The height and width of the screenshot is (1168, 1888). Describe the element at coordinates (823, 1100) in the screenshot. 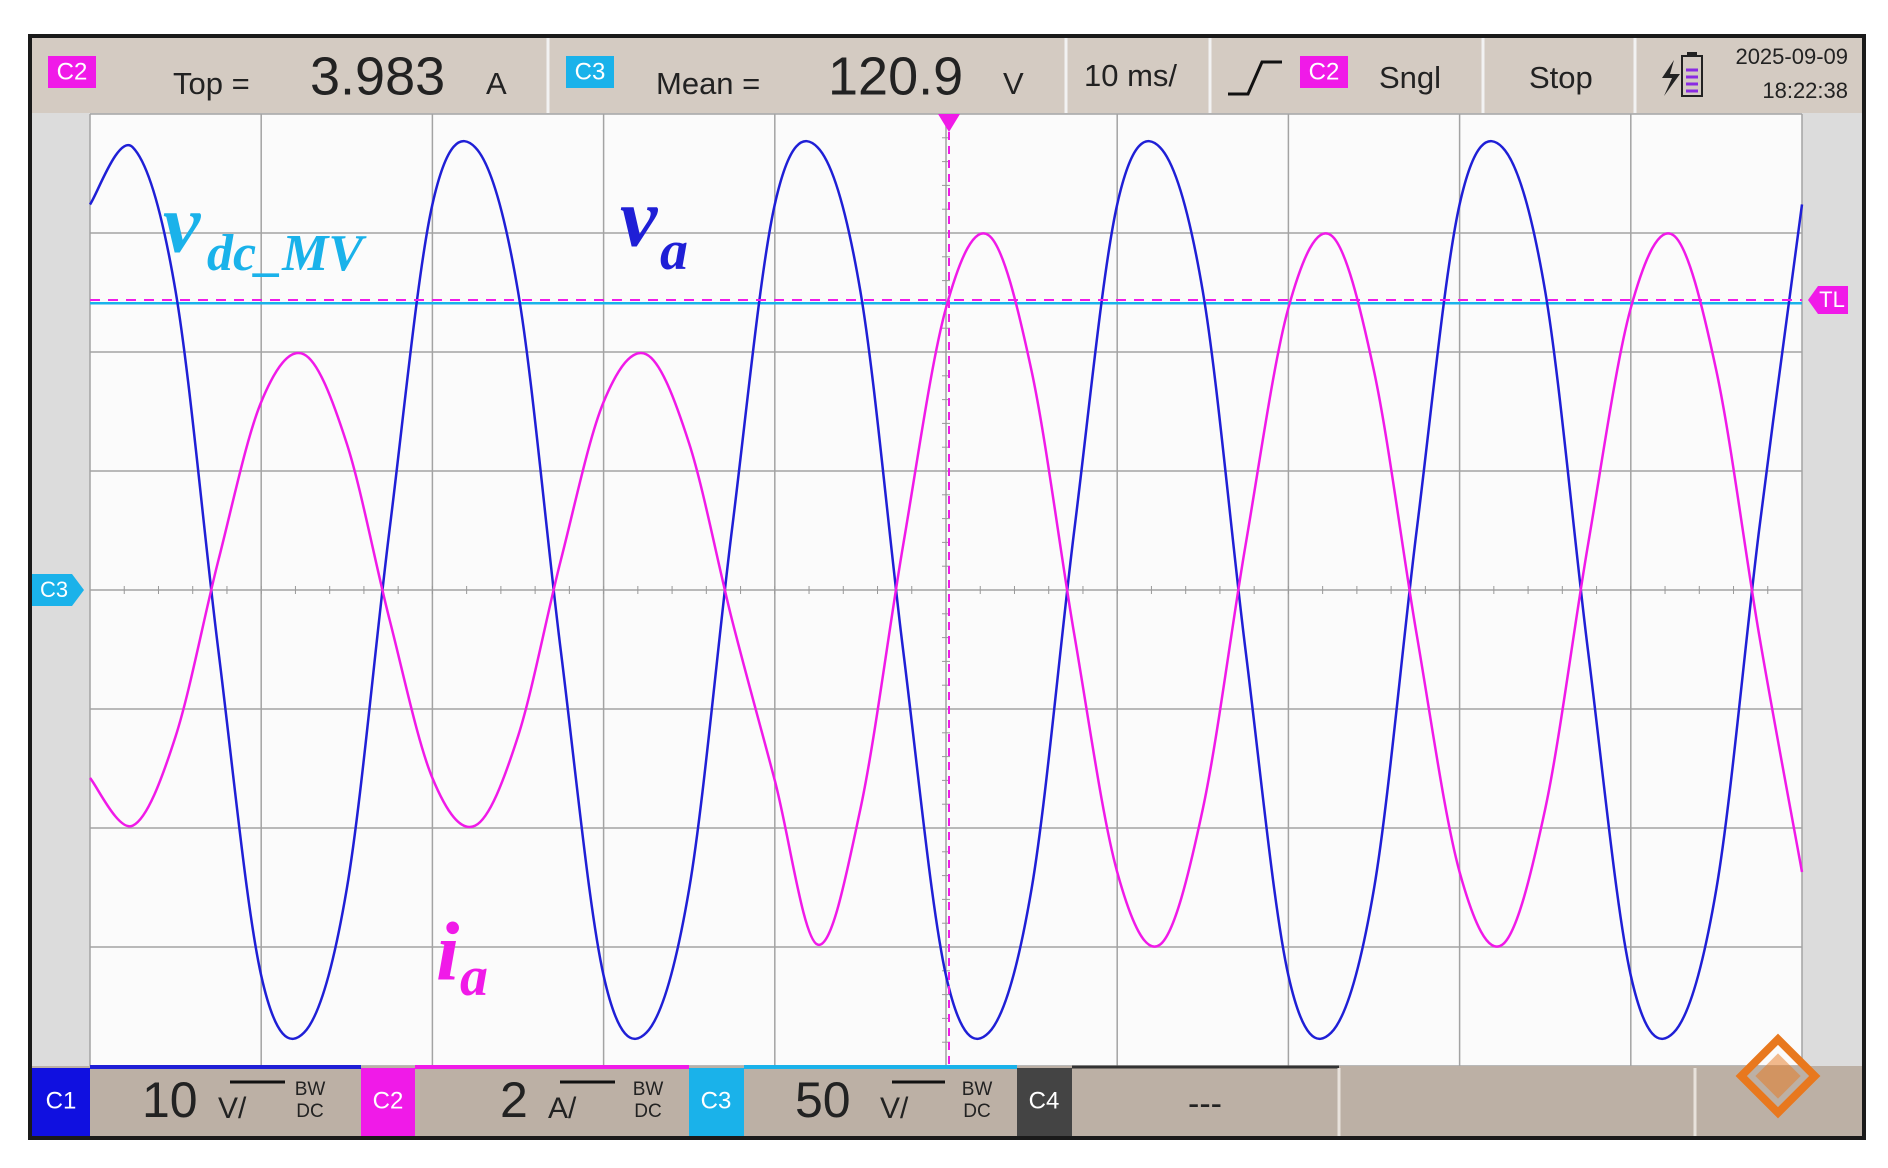

I see `channel-scale: 50` at that location.